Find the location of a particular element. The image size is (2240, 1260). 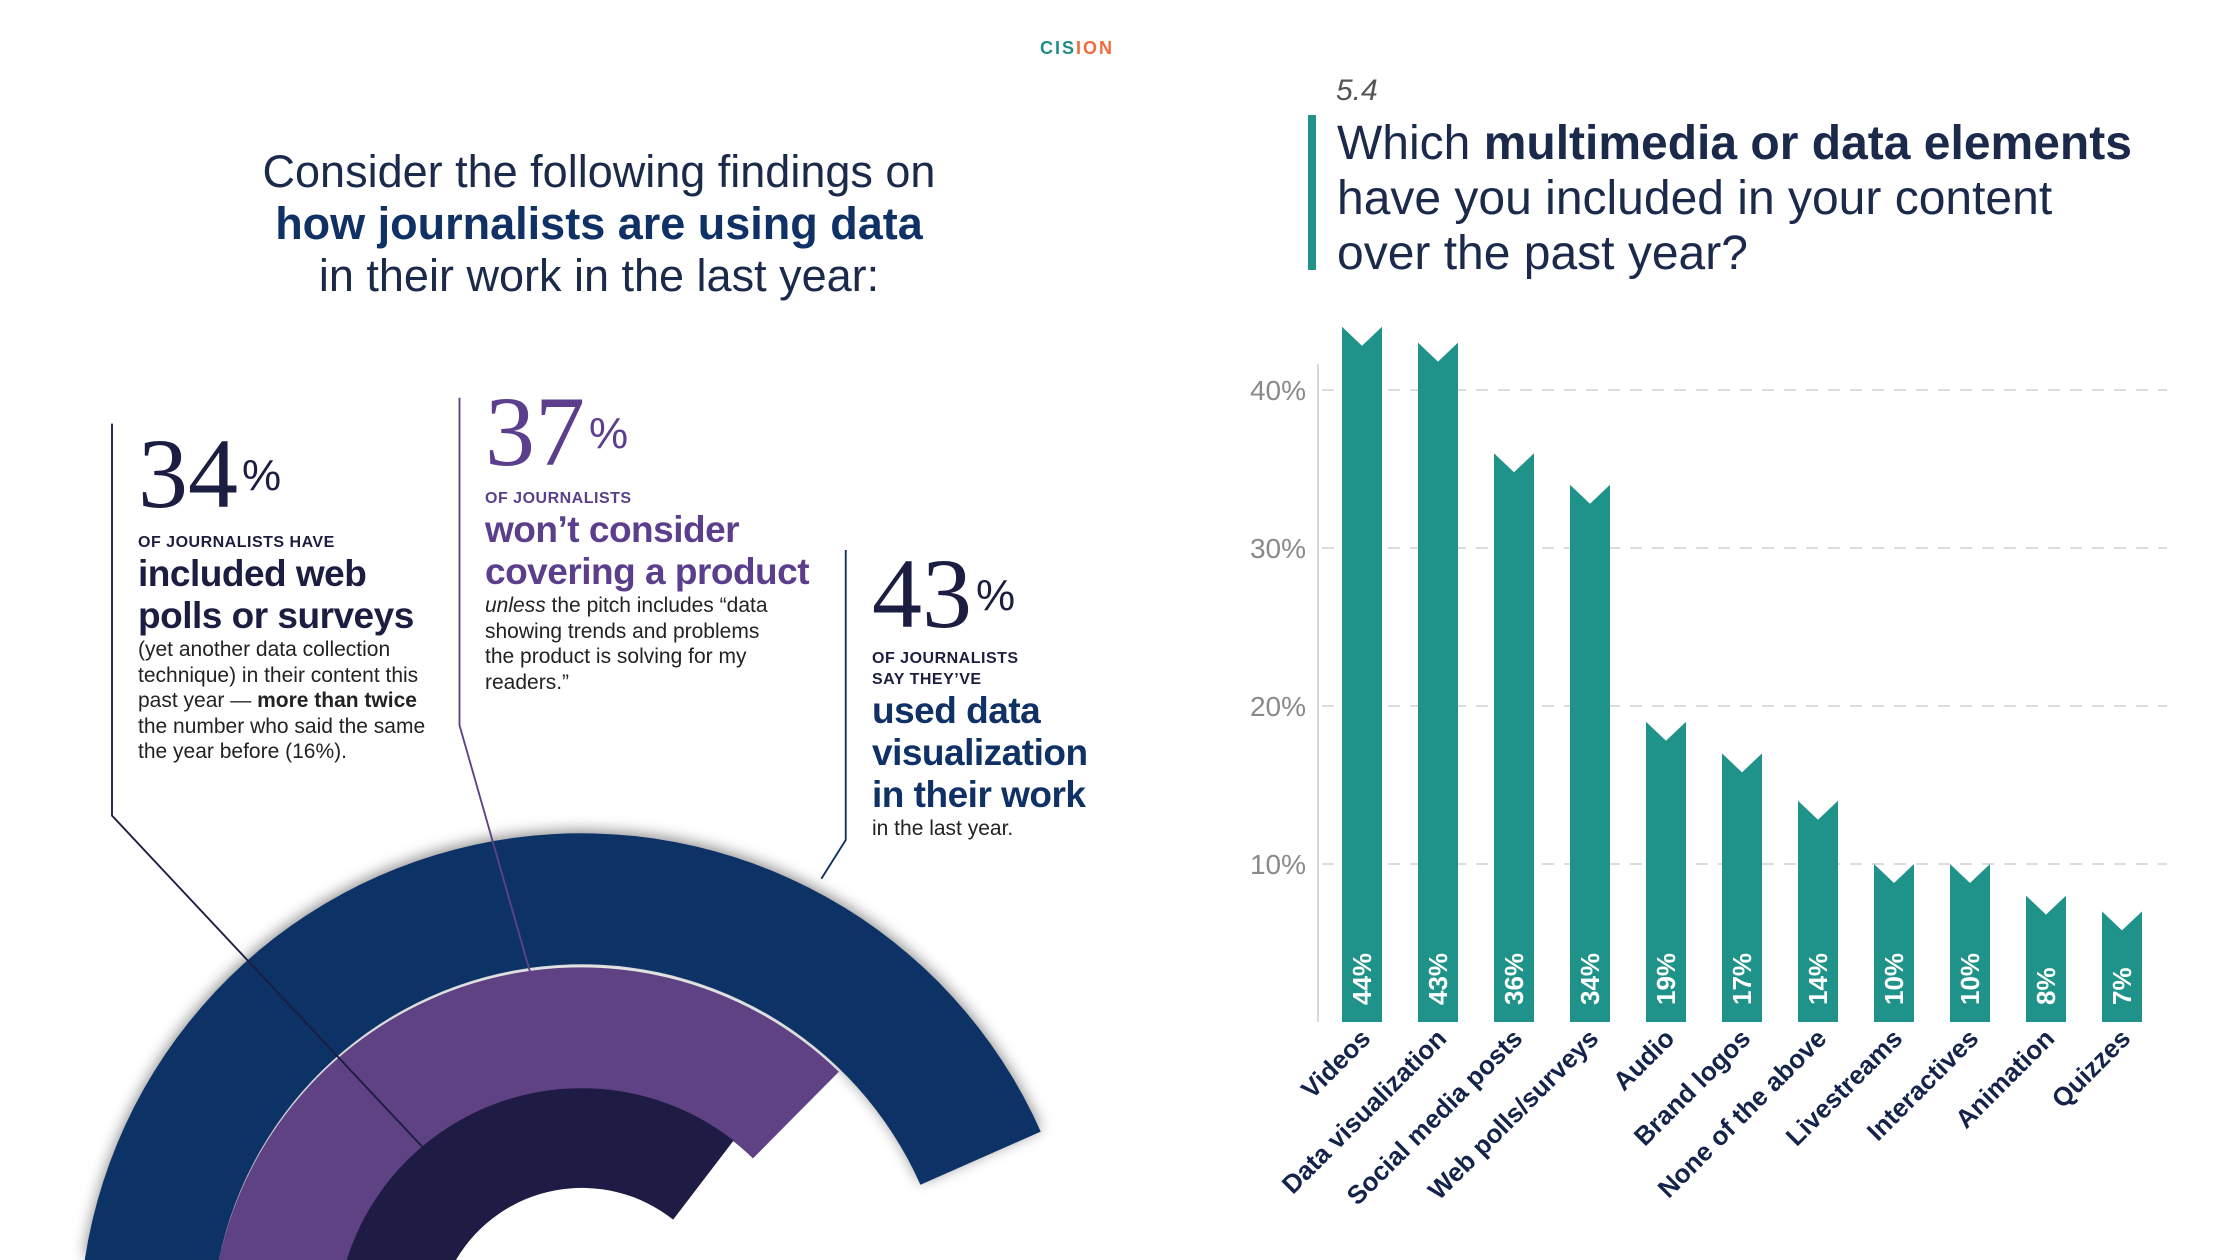

accent-bar is located at coordinates (1312, 192).